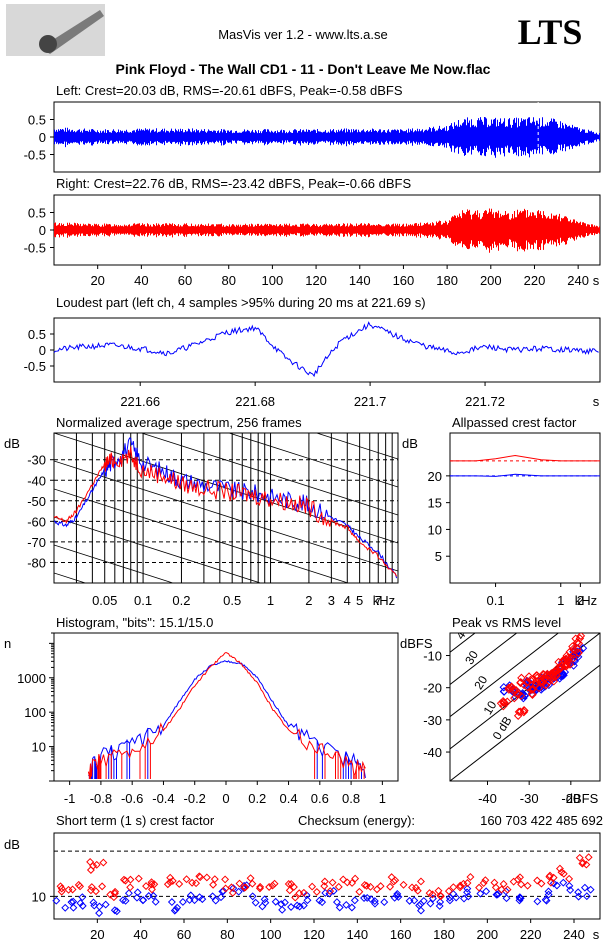  What do you see at coordinates (97, 934) in the screenshot?
I see `short-term-crest-xtick-label: 20` at bounding box center [97, 934].